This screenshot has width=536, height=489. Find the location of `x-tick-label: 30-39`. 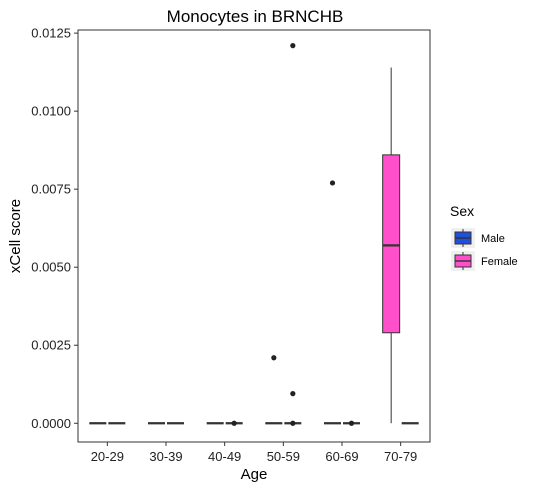

x-tick-label: 30-39 is located at coordinates (165, 456).